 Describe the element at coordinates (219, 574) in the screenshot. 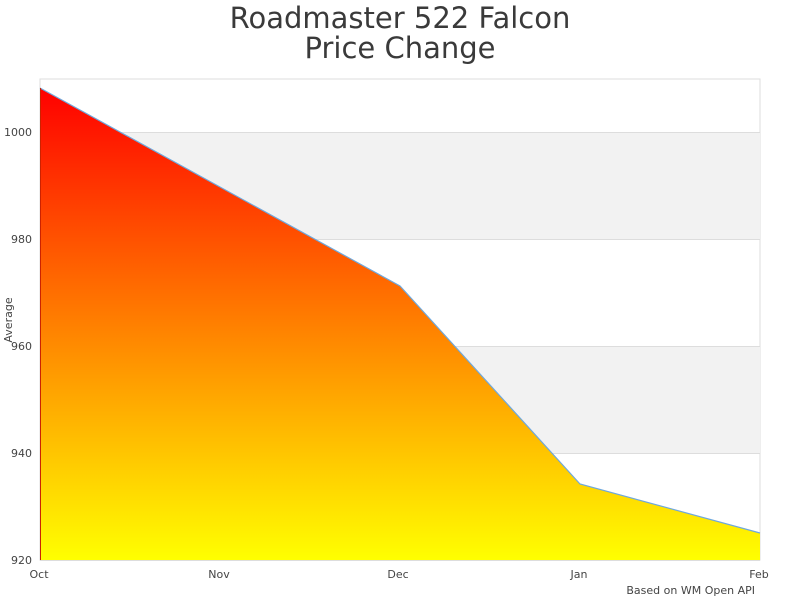

I see `x-tick: Nov` at that location.